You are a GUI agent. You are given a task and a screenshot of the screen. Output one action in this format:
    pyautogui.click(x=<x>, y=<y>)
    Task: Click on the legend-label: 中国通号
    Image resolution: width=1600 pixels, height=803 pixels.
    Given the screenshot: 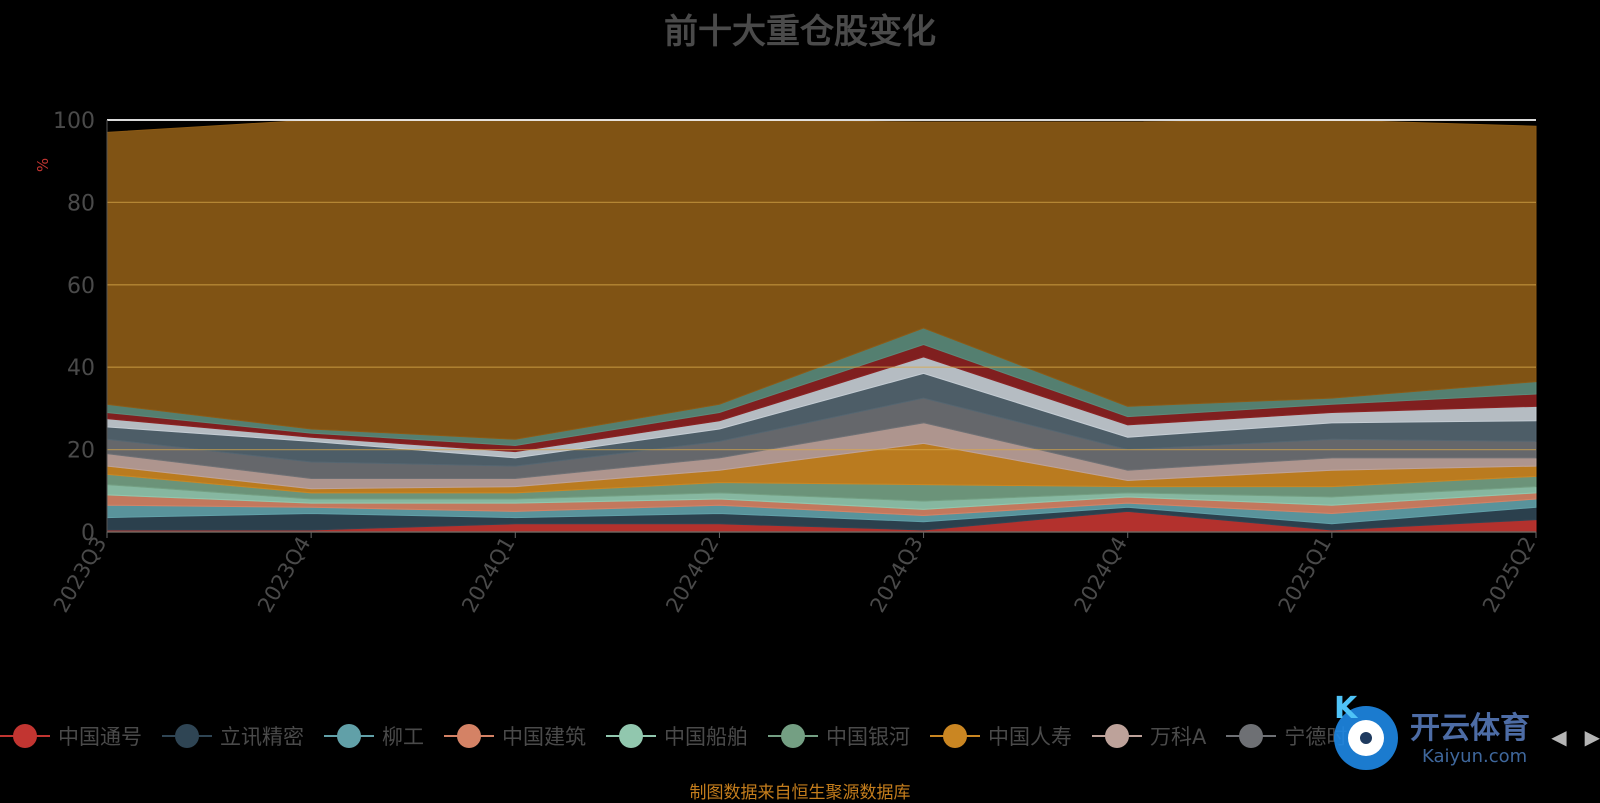 What is the action you would take?
    pyautogui.click(x=100, y=737)
    